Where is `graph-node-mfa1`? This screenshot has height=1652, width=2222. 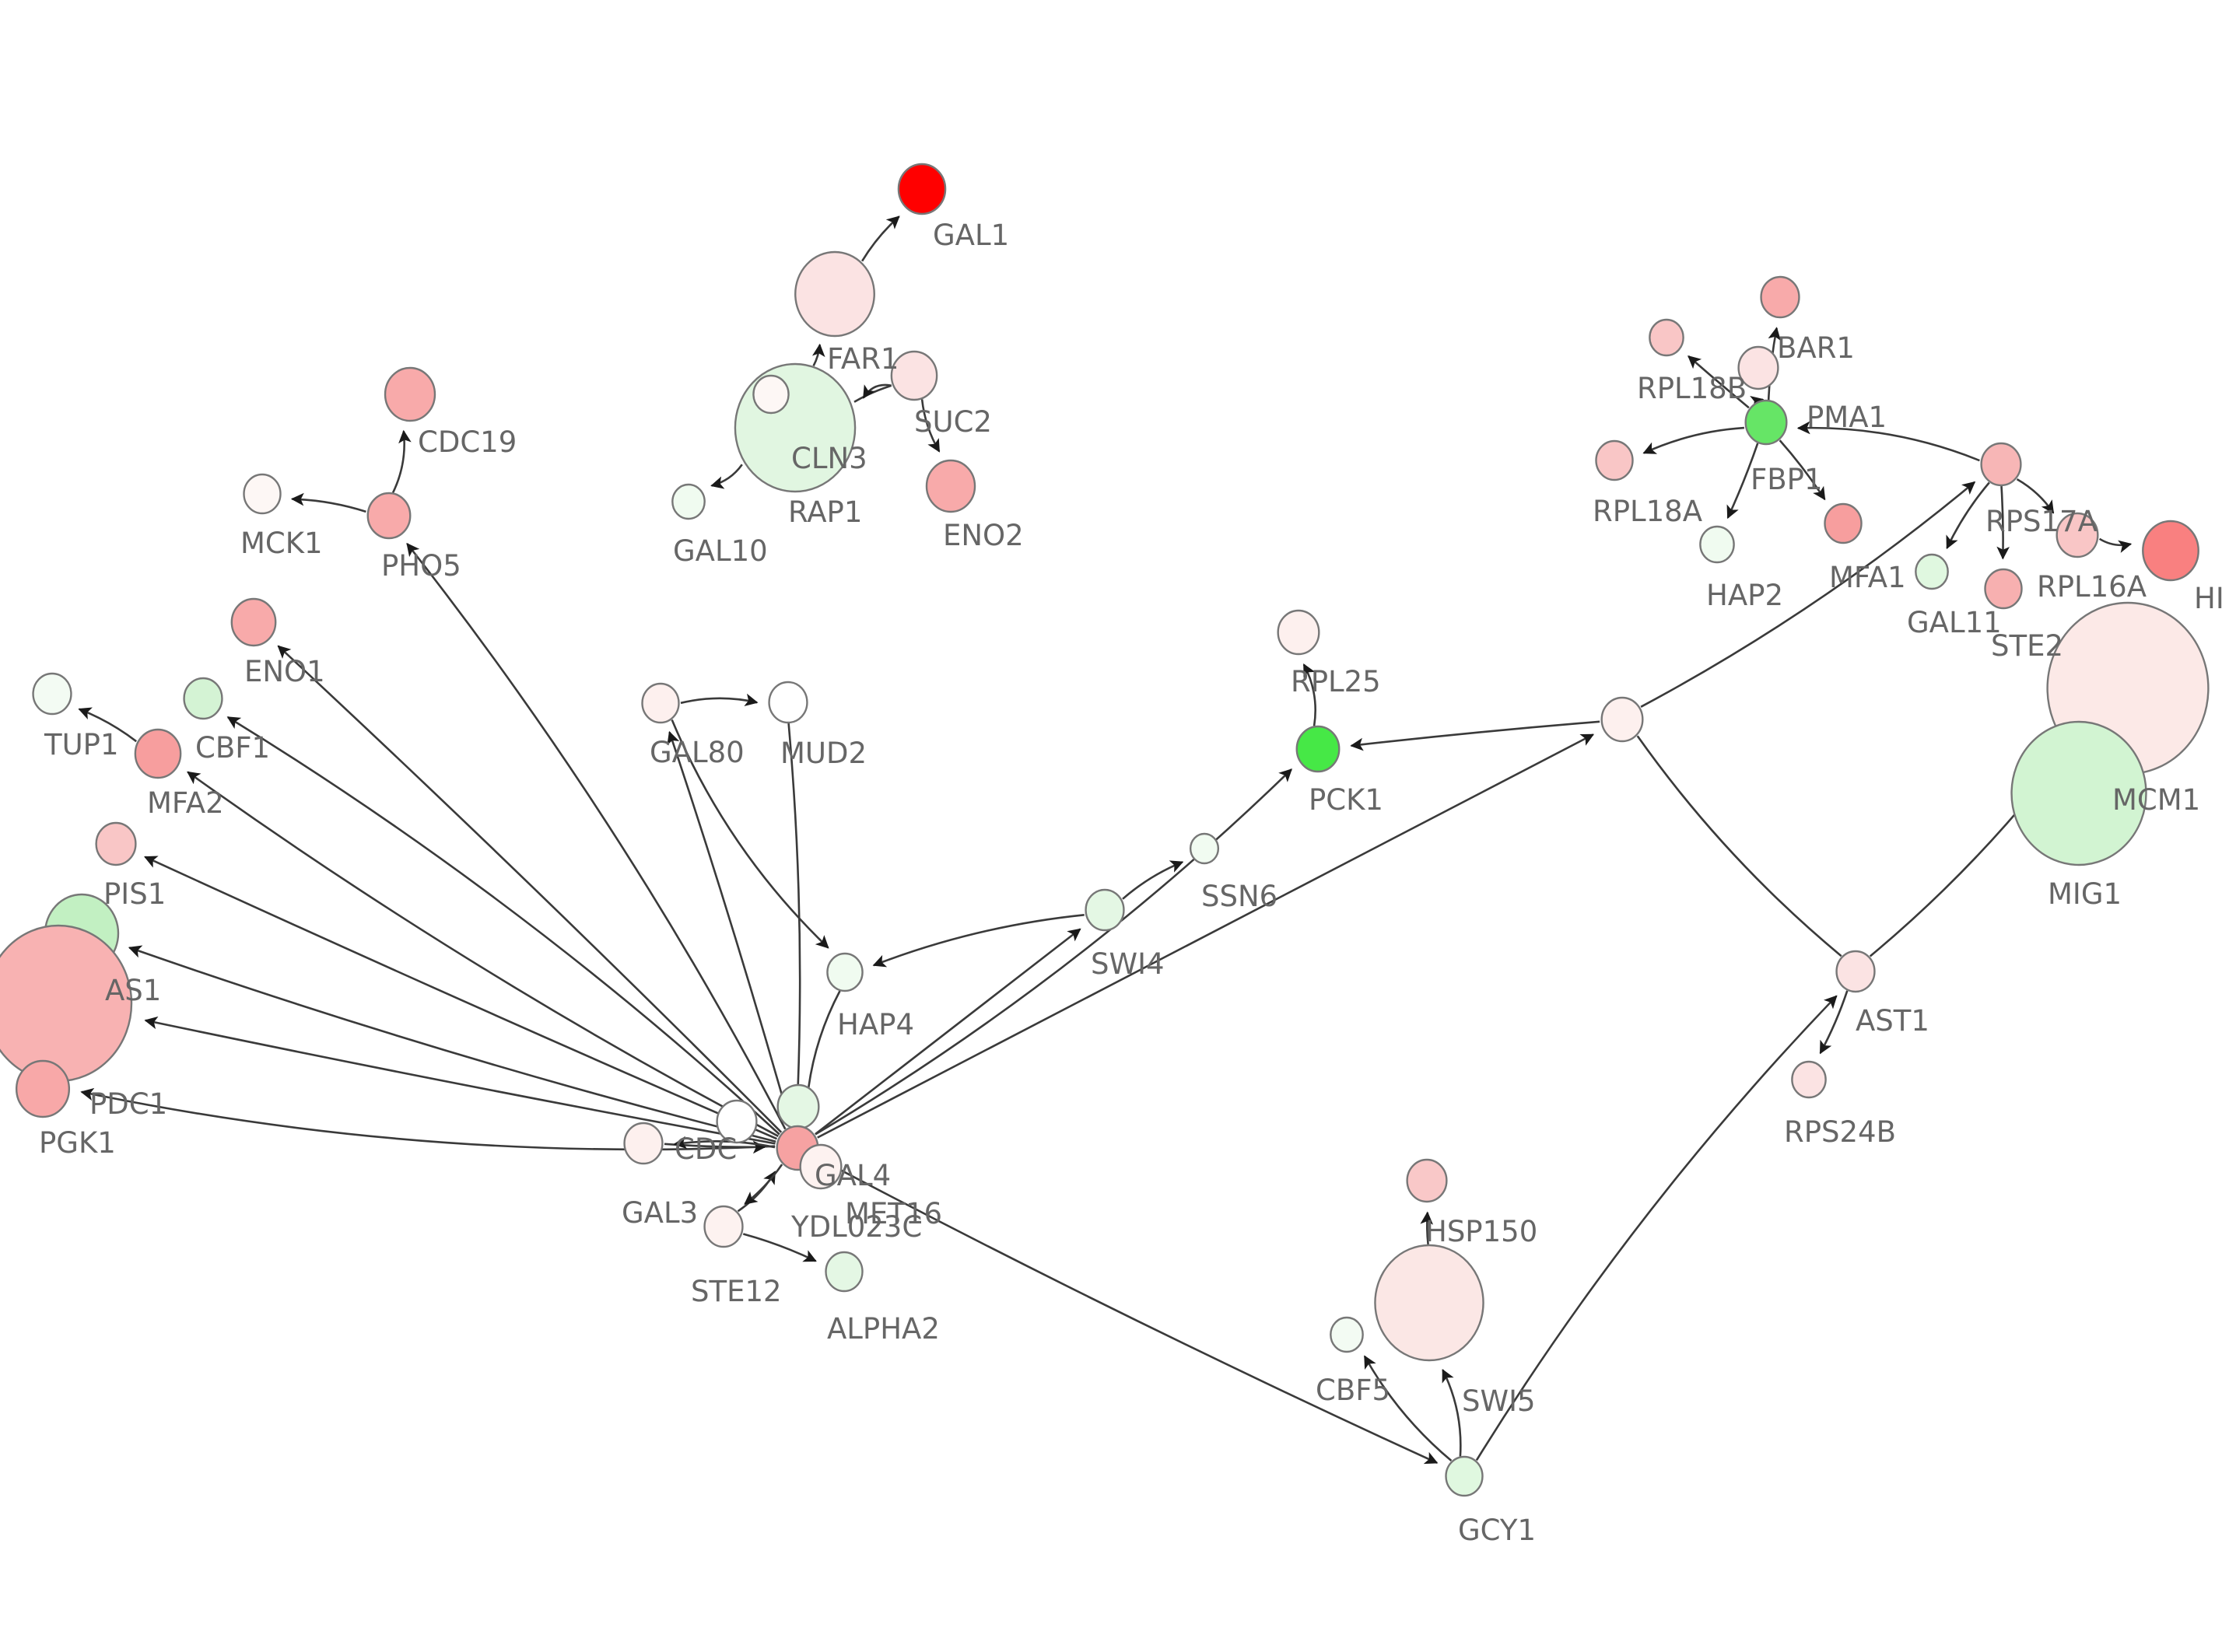 graph-node-mfa1 is located at coordinates (1843, 523).